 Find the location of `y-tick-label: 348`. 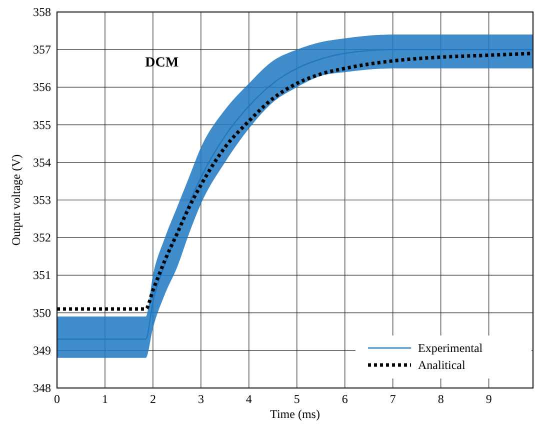

y-tick-label: 348 is located at coordinates (42, 388).